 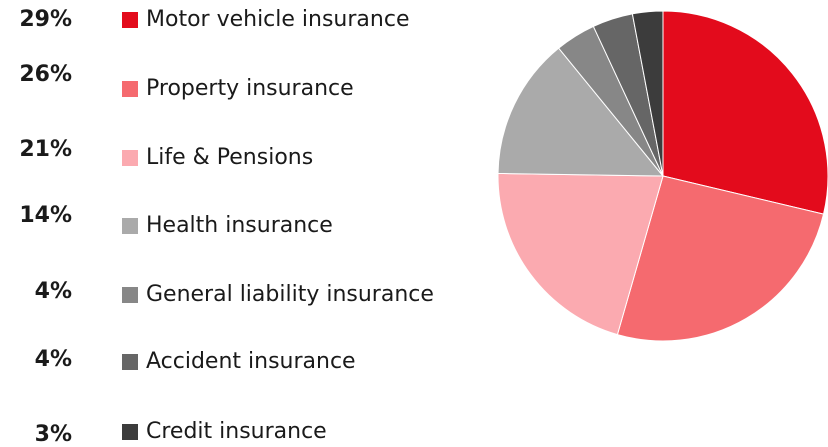 What do you see at coordinates (45, 19) in the screenshot?
I see `value-label: 29%` at bounding box center [45, 19].